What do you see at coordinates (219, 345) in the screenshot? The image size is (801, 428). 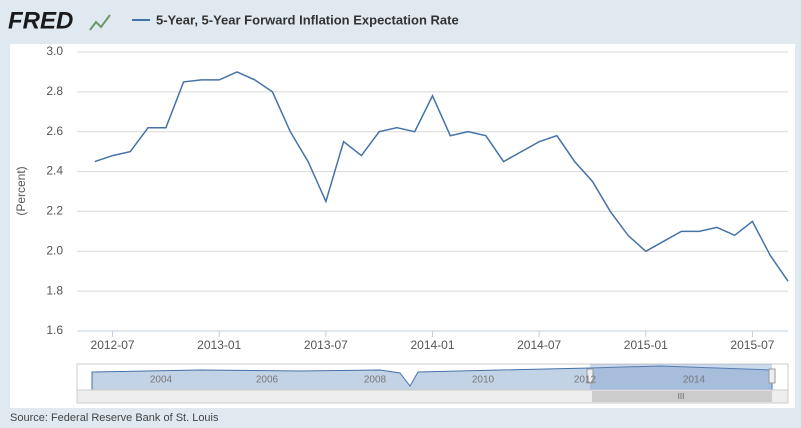 I see `x-tick-label: 2013-01` at bounding box center [219, 345].